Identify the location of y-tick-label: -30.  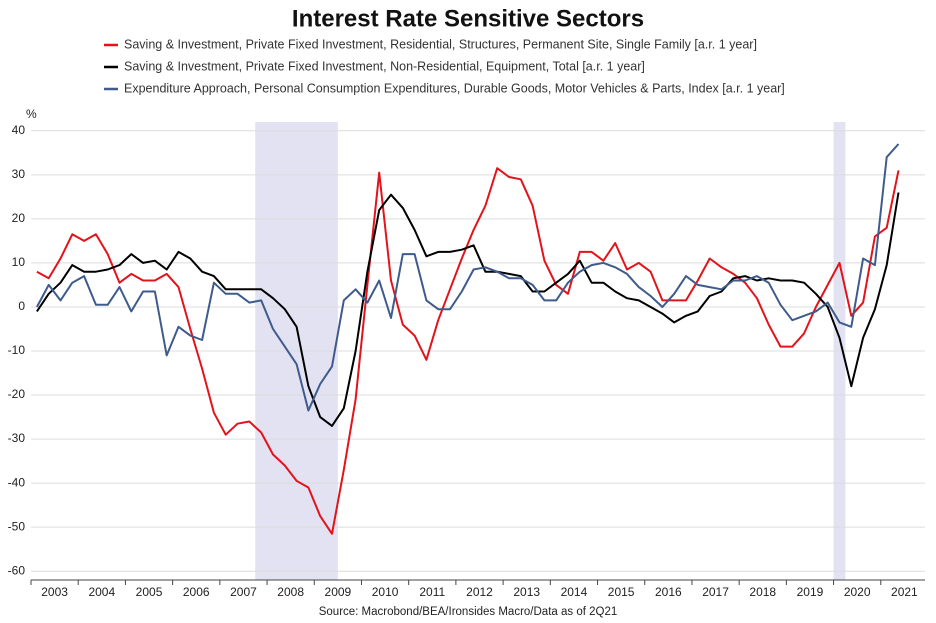
(17, 438).